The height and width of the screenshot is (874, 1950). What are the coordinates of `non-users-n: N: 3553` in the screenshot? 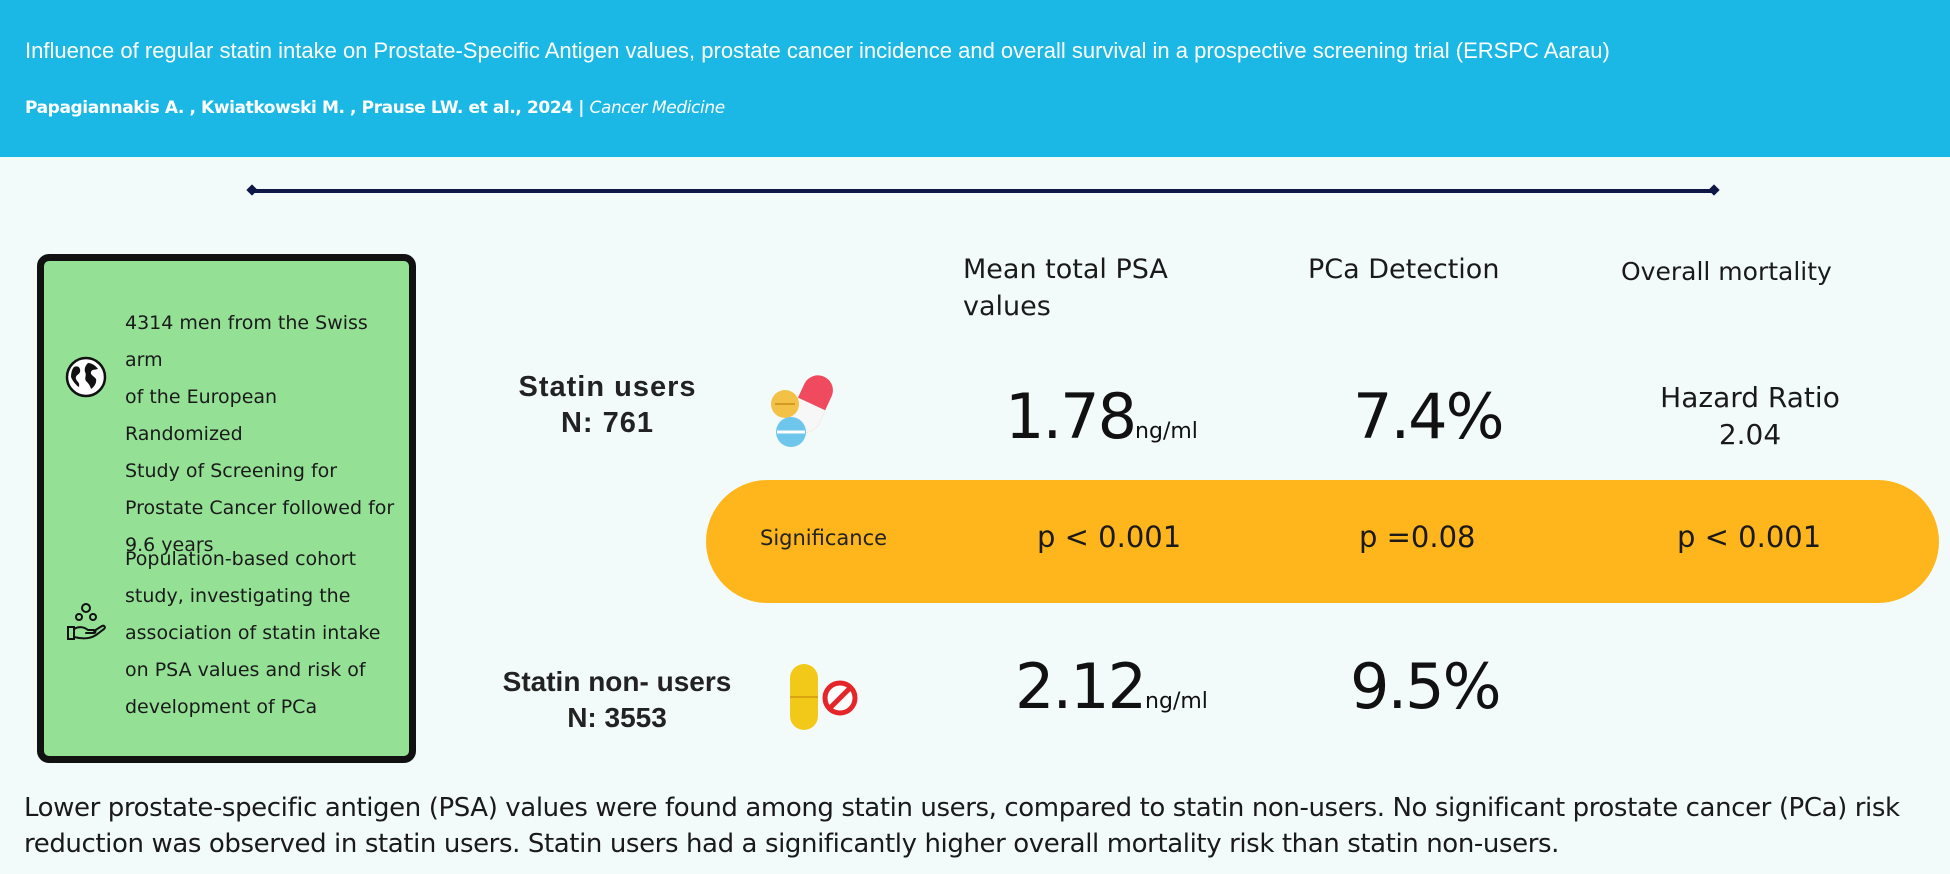 It's located at (617, 717).